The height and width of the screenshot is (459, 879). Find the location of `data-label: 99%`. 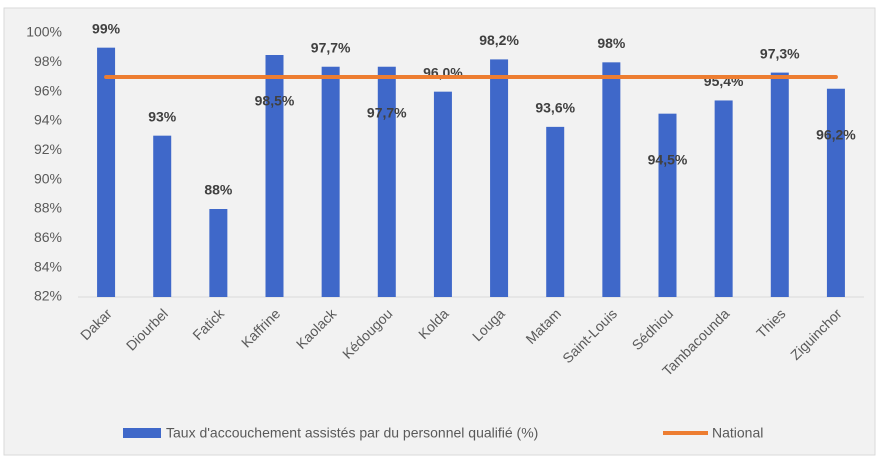

data-label: 99% is located at coordinates (106, 28).